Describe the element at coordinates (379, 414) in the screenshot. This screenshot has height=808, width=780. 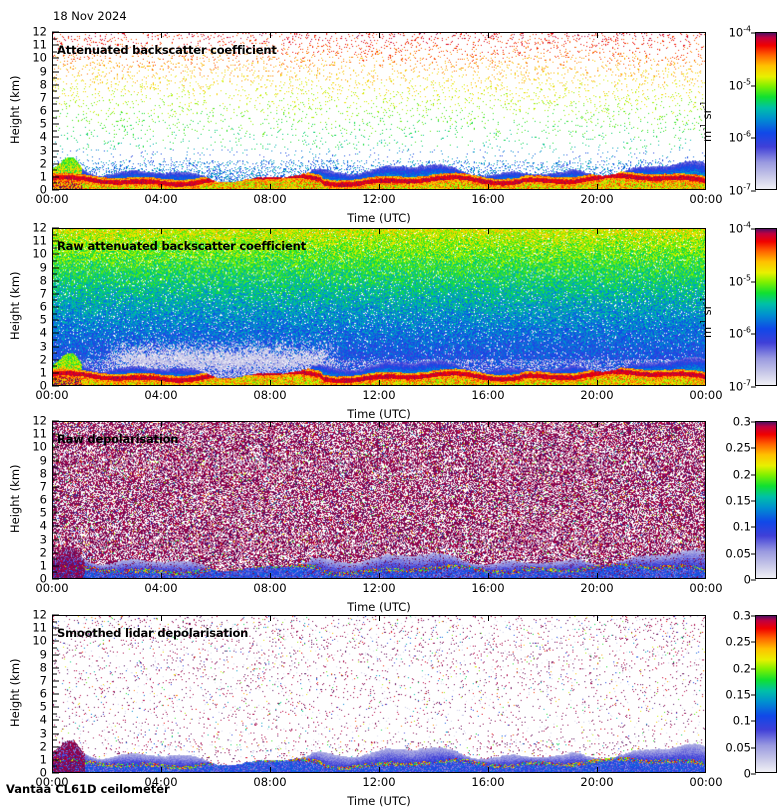
I see `x-axis-label: Time (UTC)` at that location.